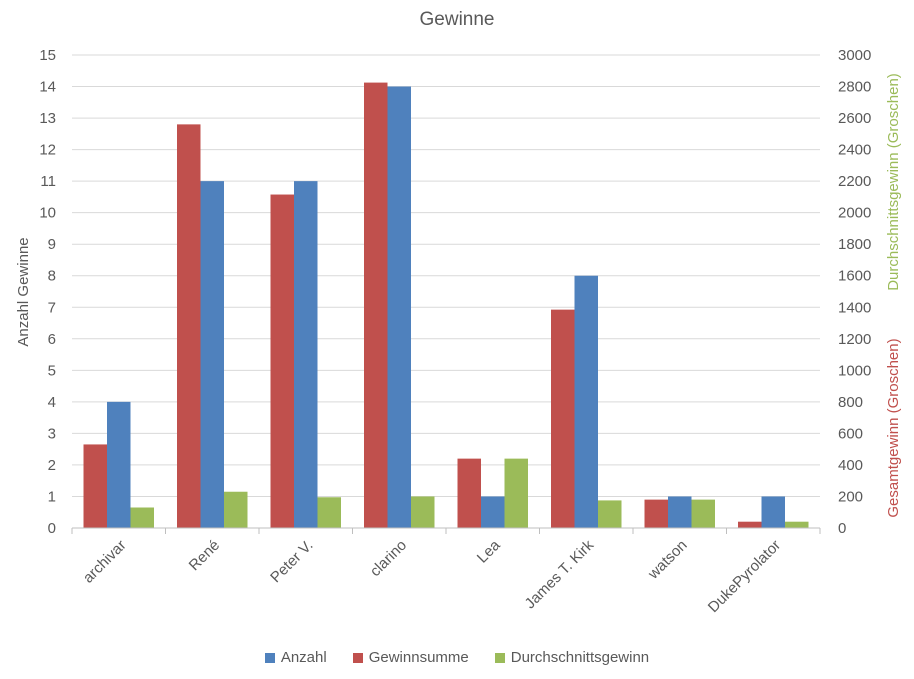 The width and height of the screenshot is (914, 679). What do you see at coordinates (52, 276) in the screenshot?
I see `y-left-tick-label: 8` at bounding box center [52, 276].